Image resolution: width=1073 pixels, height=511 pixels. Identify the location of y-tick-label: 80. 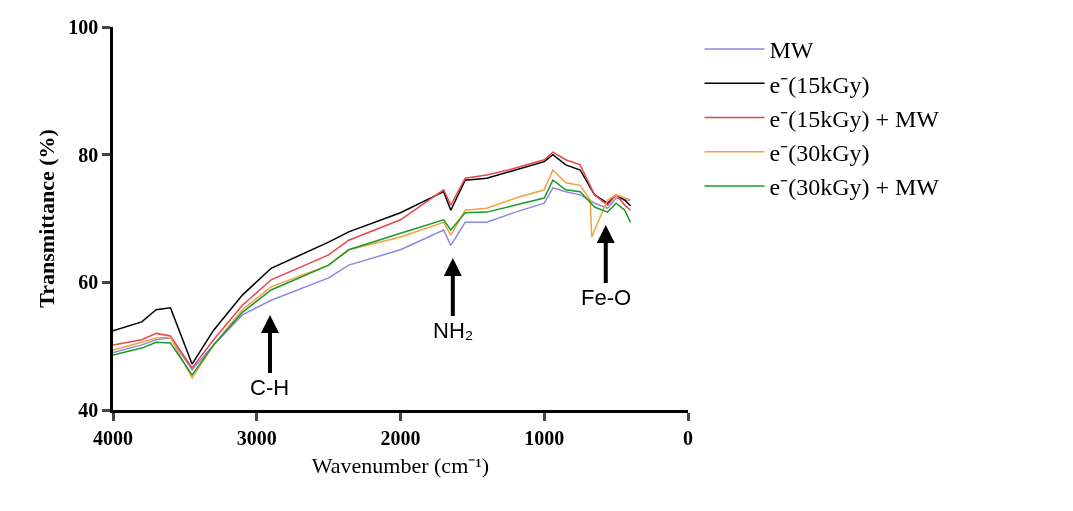
(88, 154).